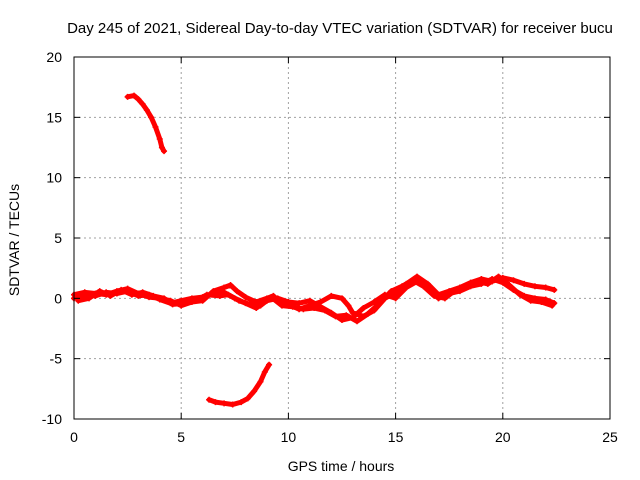  Describe the element at coordinates (341, 466) in the screenshot. I see `x-axis-label: GPS time / hours` at that location.